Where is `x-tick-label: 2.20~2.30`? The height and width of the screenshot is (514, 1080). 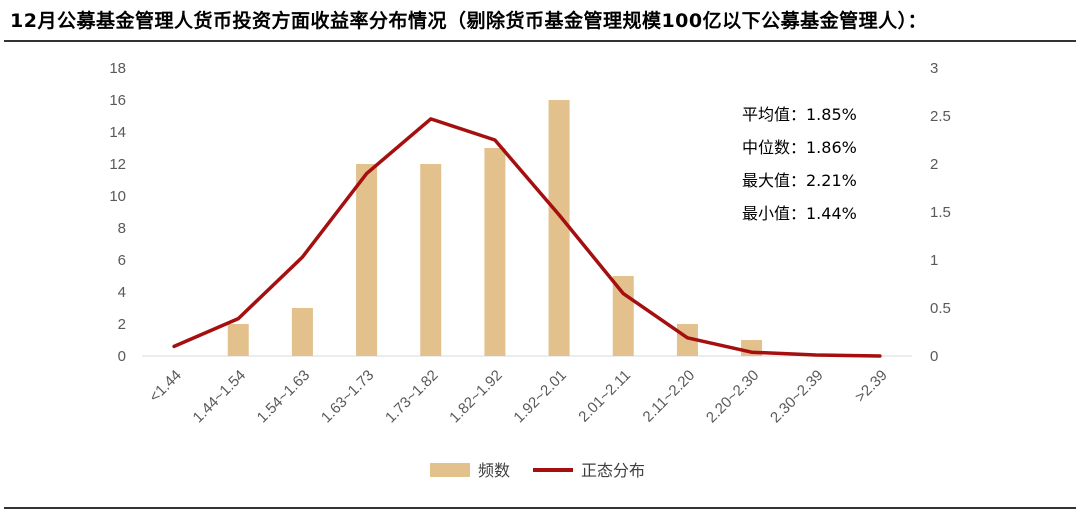 x-tick-label: 2.20~2.30 is located at coordinates (733, 397).